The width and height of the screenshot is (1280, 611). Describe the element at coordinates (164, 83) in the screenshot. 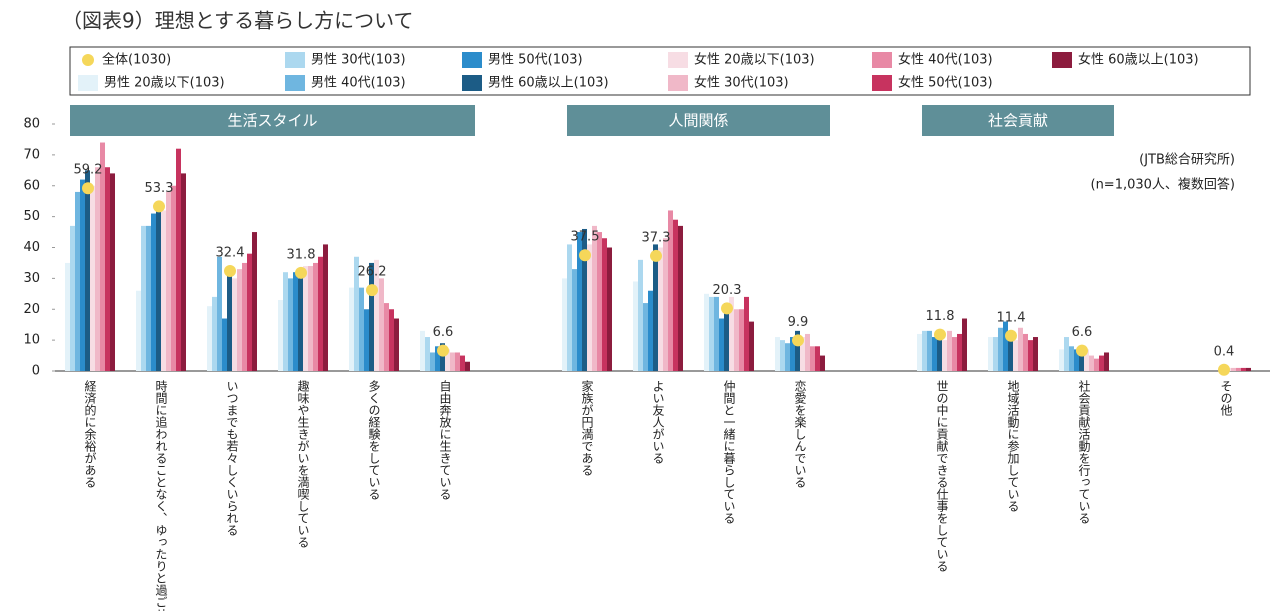

I see `legend-label: 男性 20歳以下(103)` at that location.